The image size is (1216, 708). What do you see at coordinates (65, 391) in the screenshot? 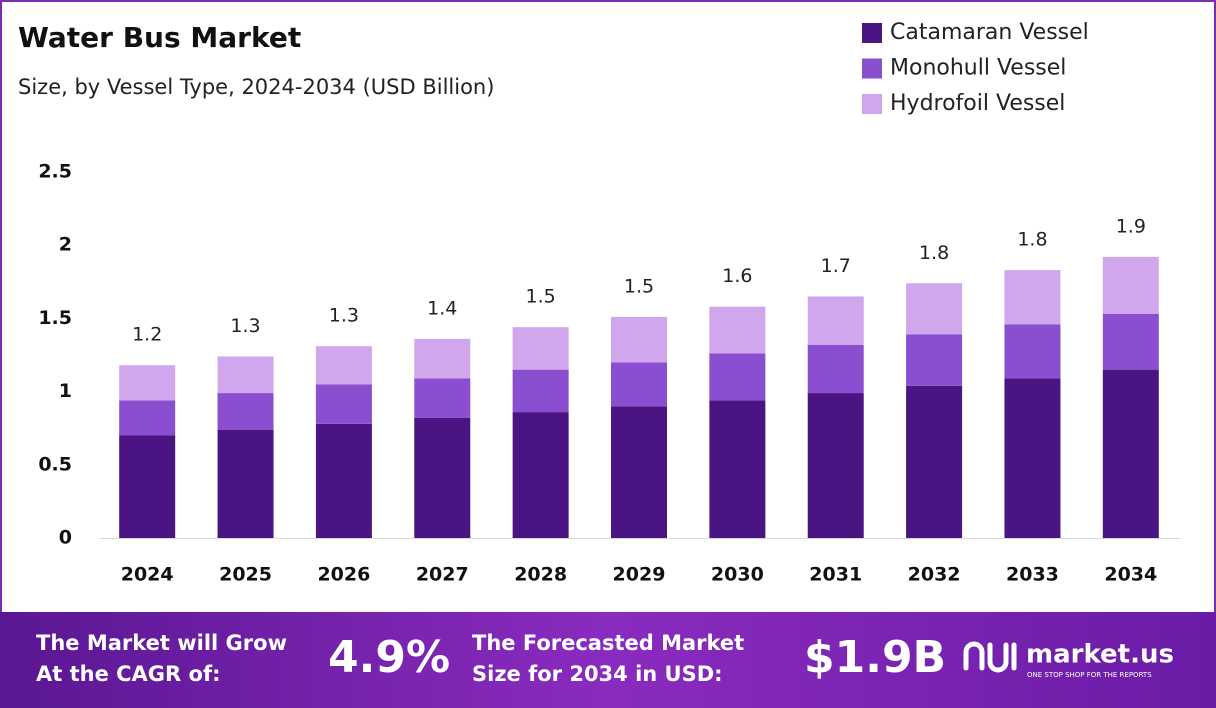
I see `y-tick-label: 1` at bounding box center [65, 391].